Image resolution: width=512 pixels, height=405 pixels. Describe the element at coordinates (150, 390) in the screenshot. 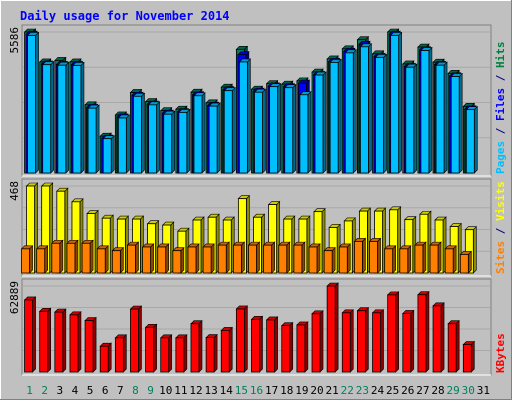

I see `x-tick-label-9: 9` at that location.